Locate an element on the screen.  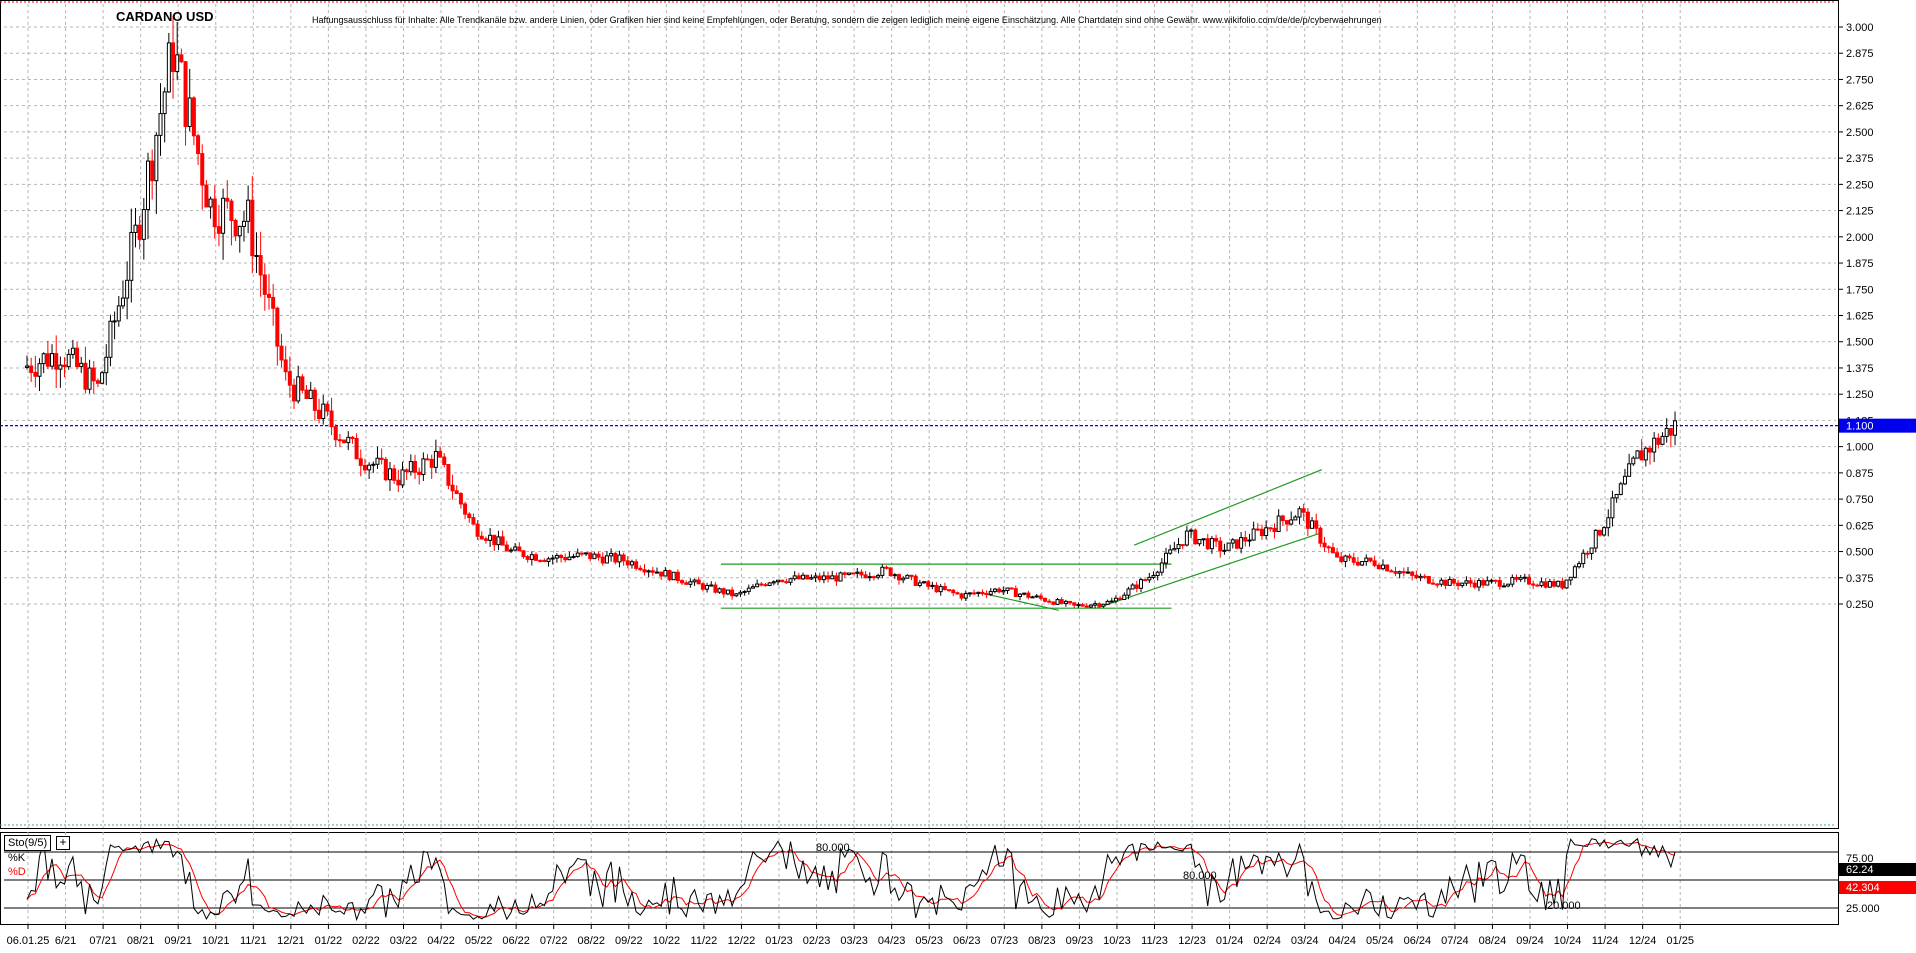
price-tick-label: 0.875 is located at coordinates (1860, 474).